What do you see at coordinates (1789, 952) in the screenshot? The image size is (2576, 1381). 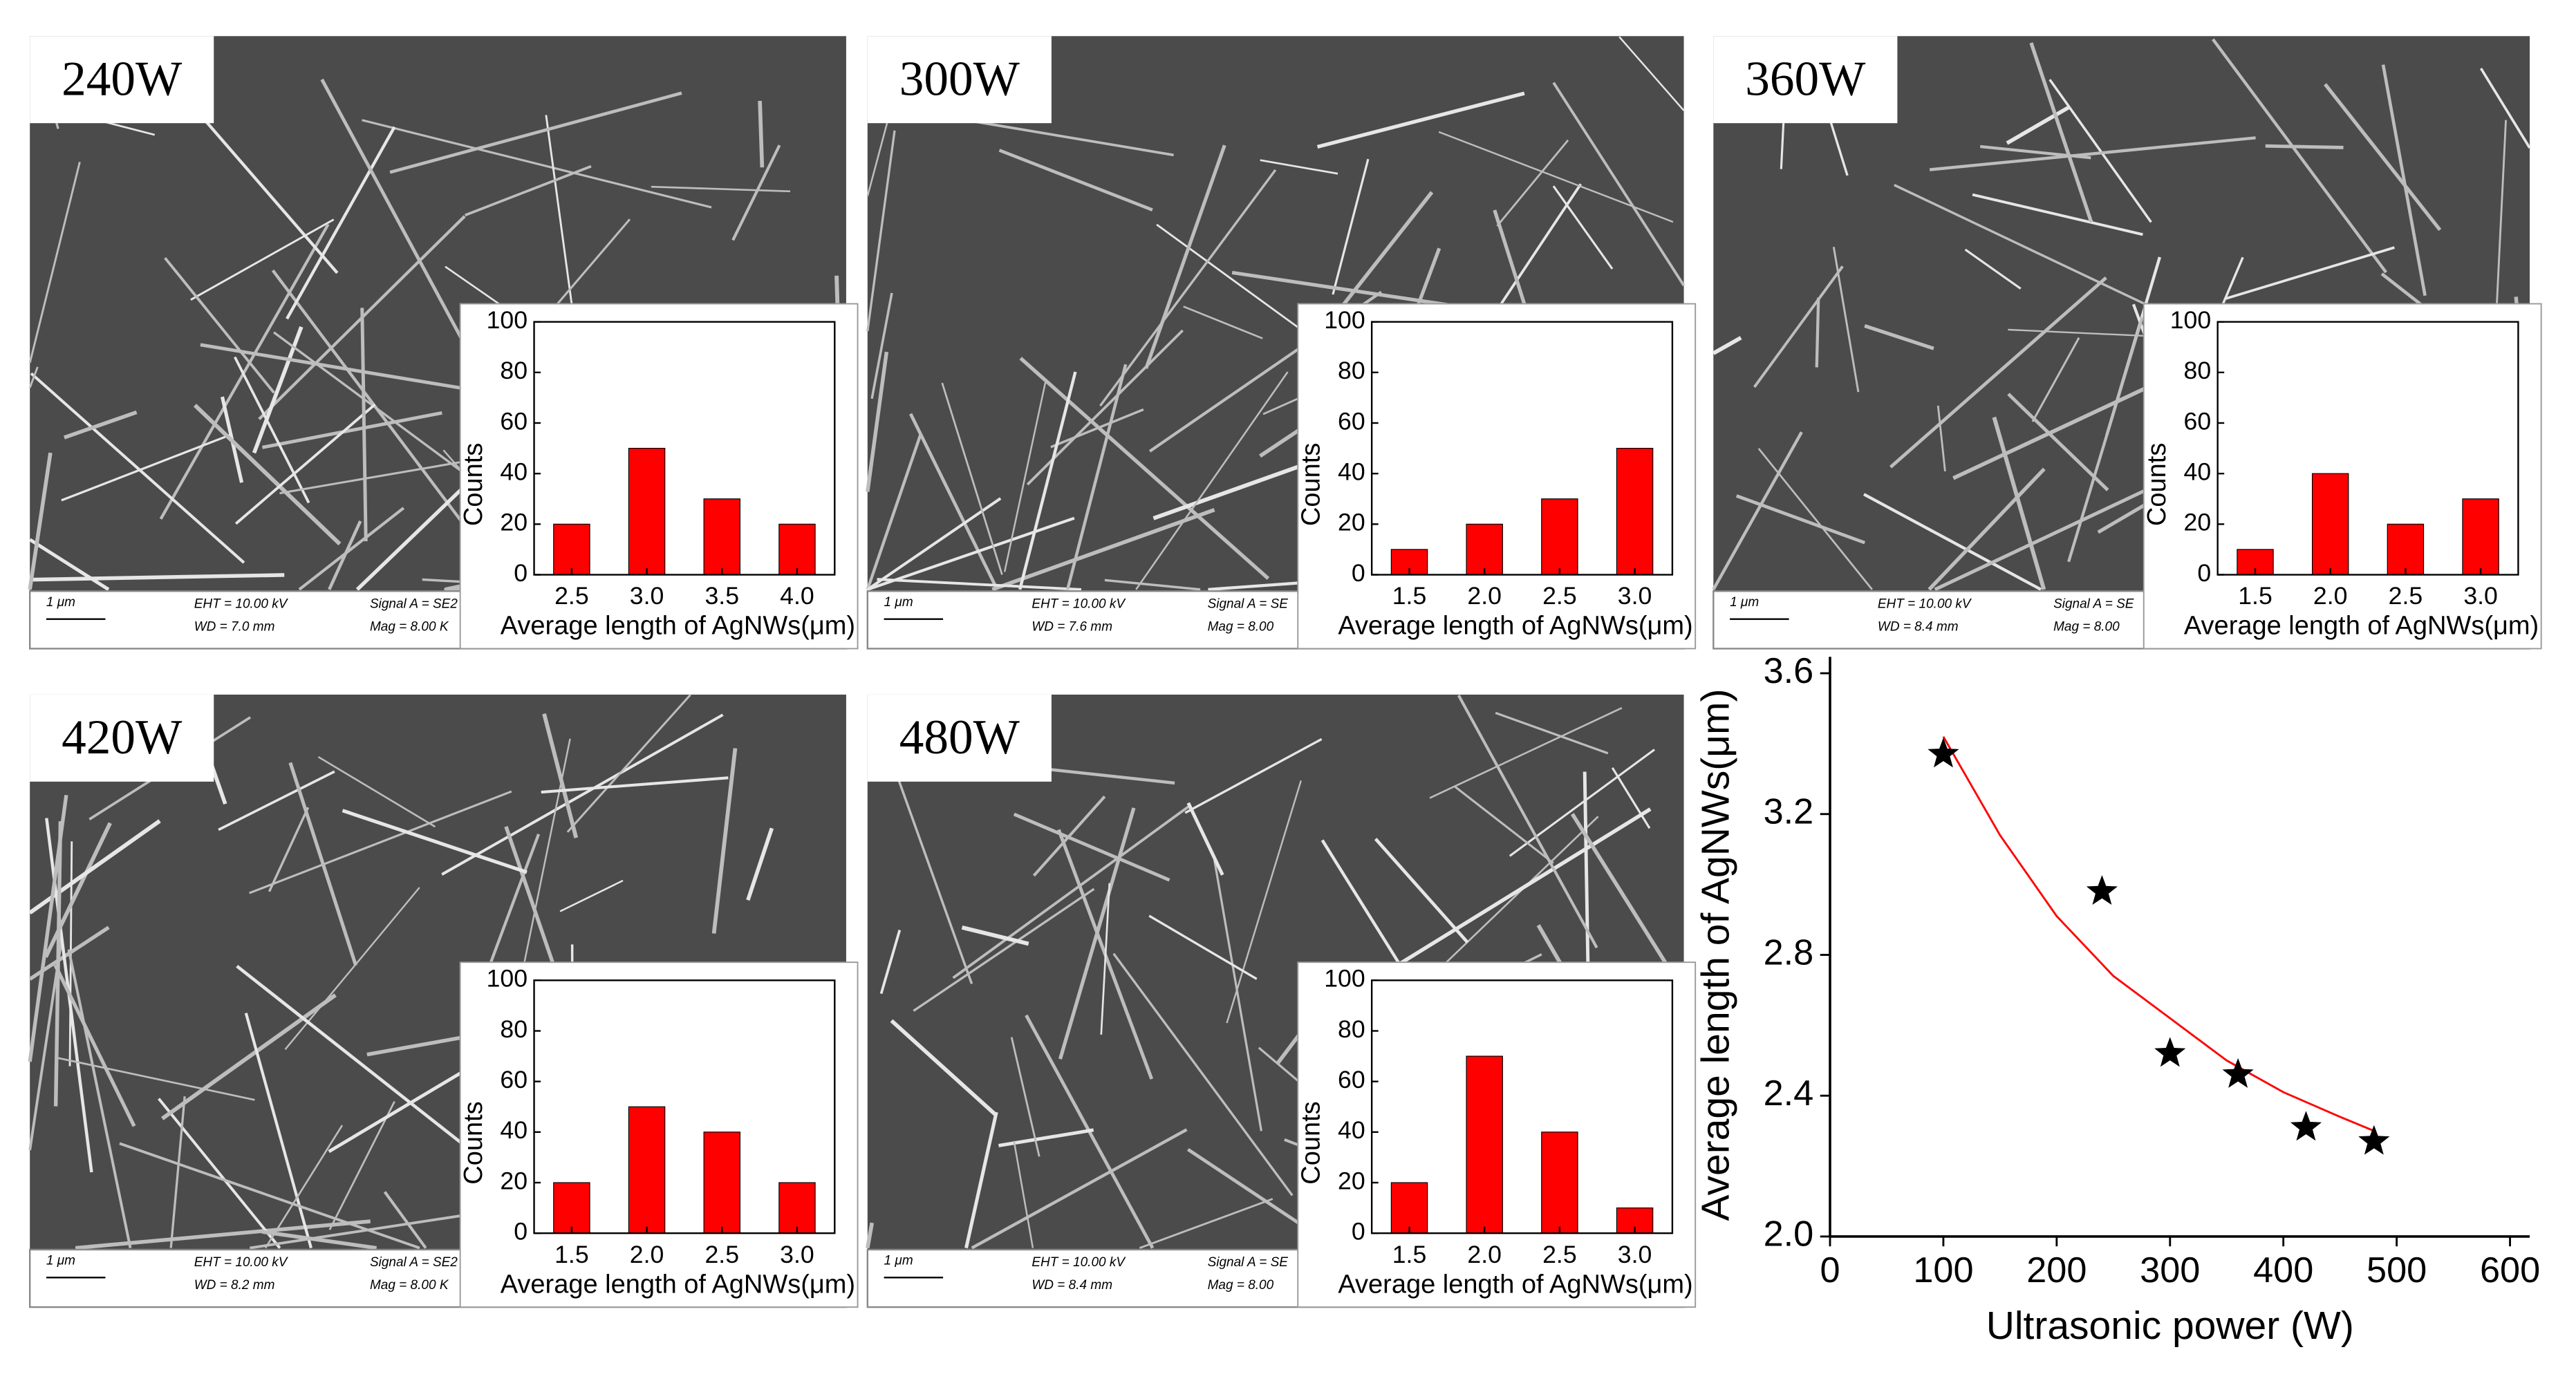 I see `y-tick-label: 2.8` at bounding box center [1789, 952].